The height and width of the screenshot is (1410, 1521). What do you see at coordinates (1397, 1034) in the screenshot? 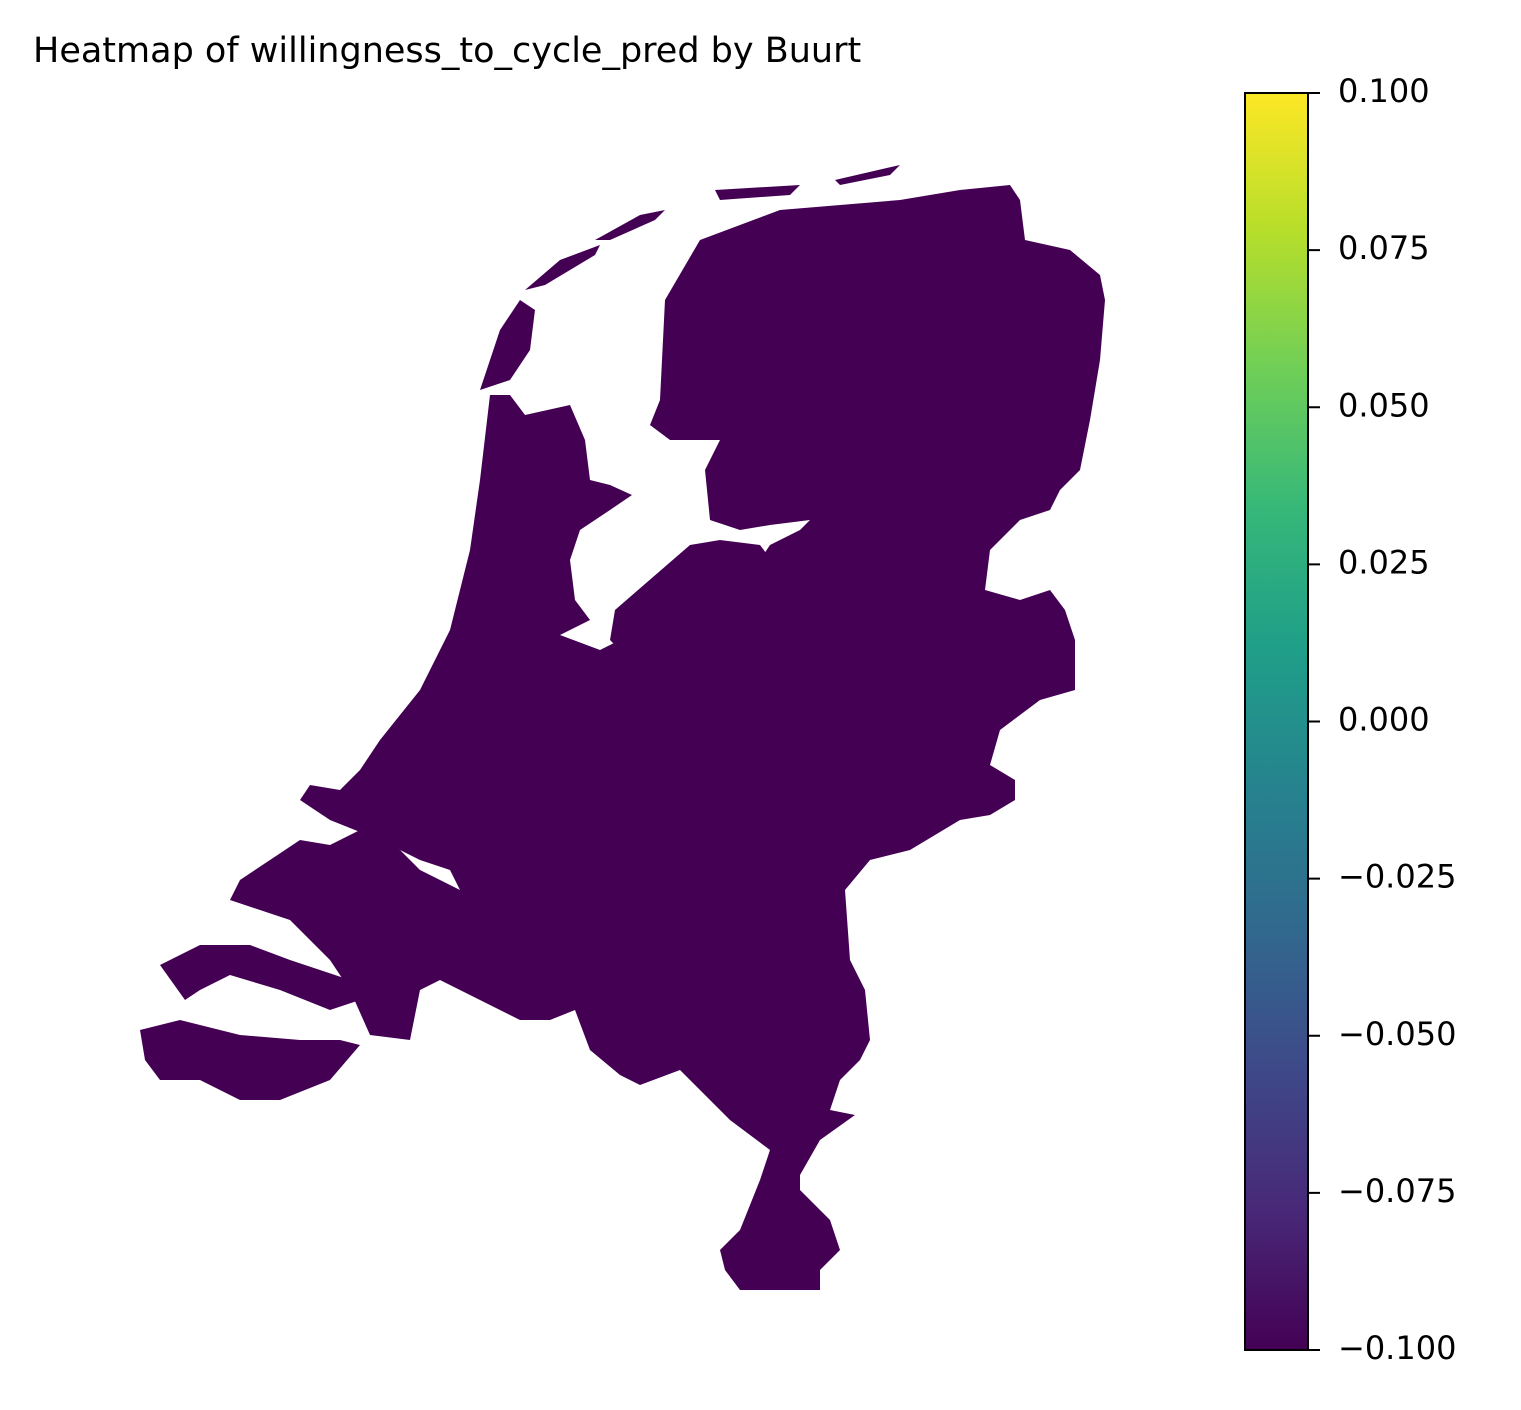
I see `colorbar-tick-label: −0.050` at bounding box center [1397, 1034].